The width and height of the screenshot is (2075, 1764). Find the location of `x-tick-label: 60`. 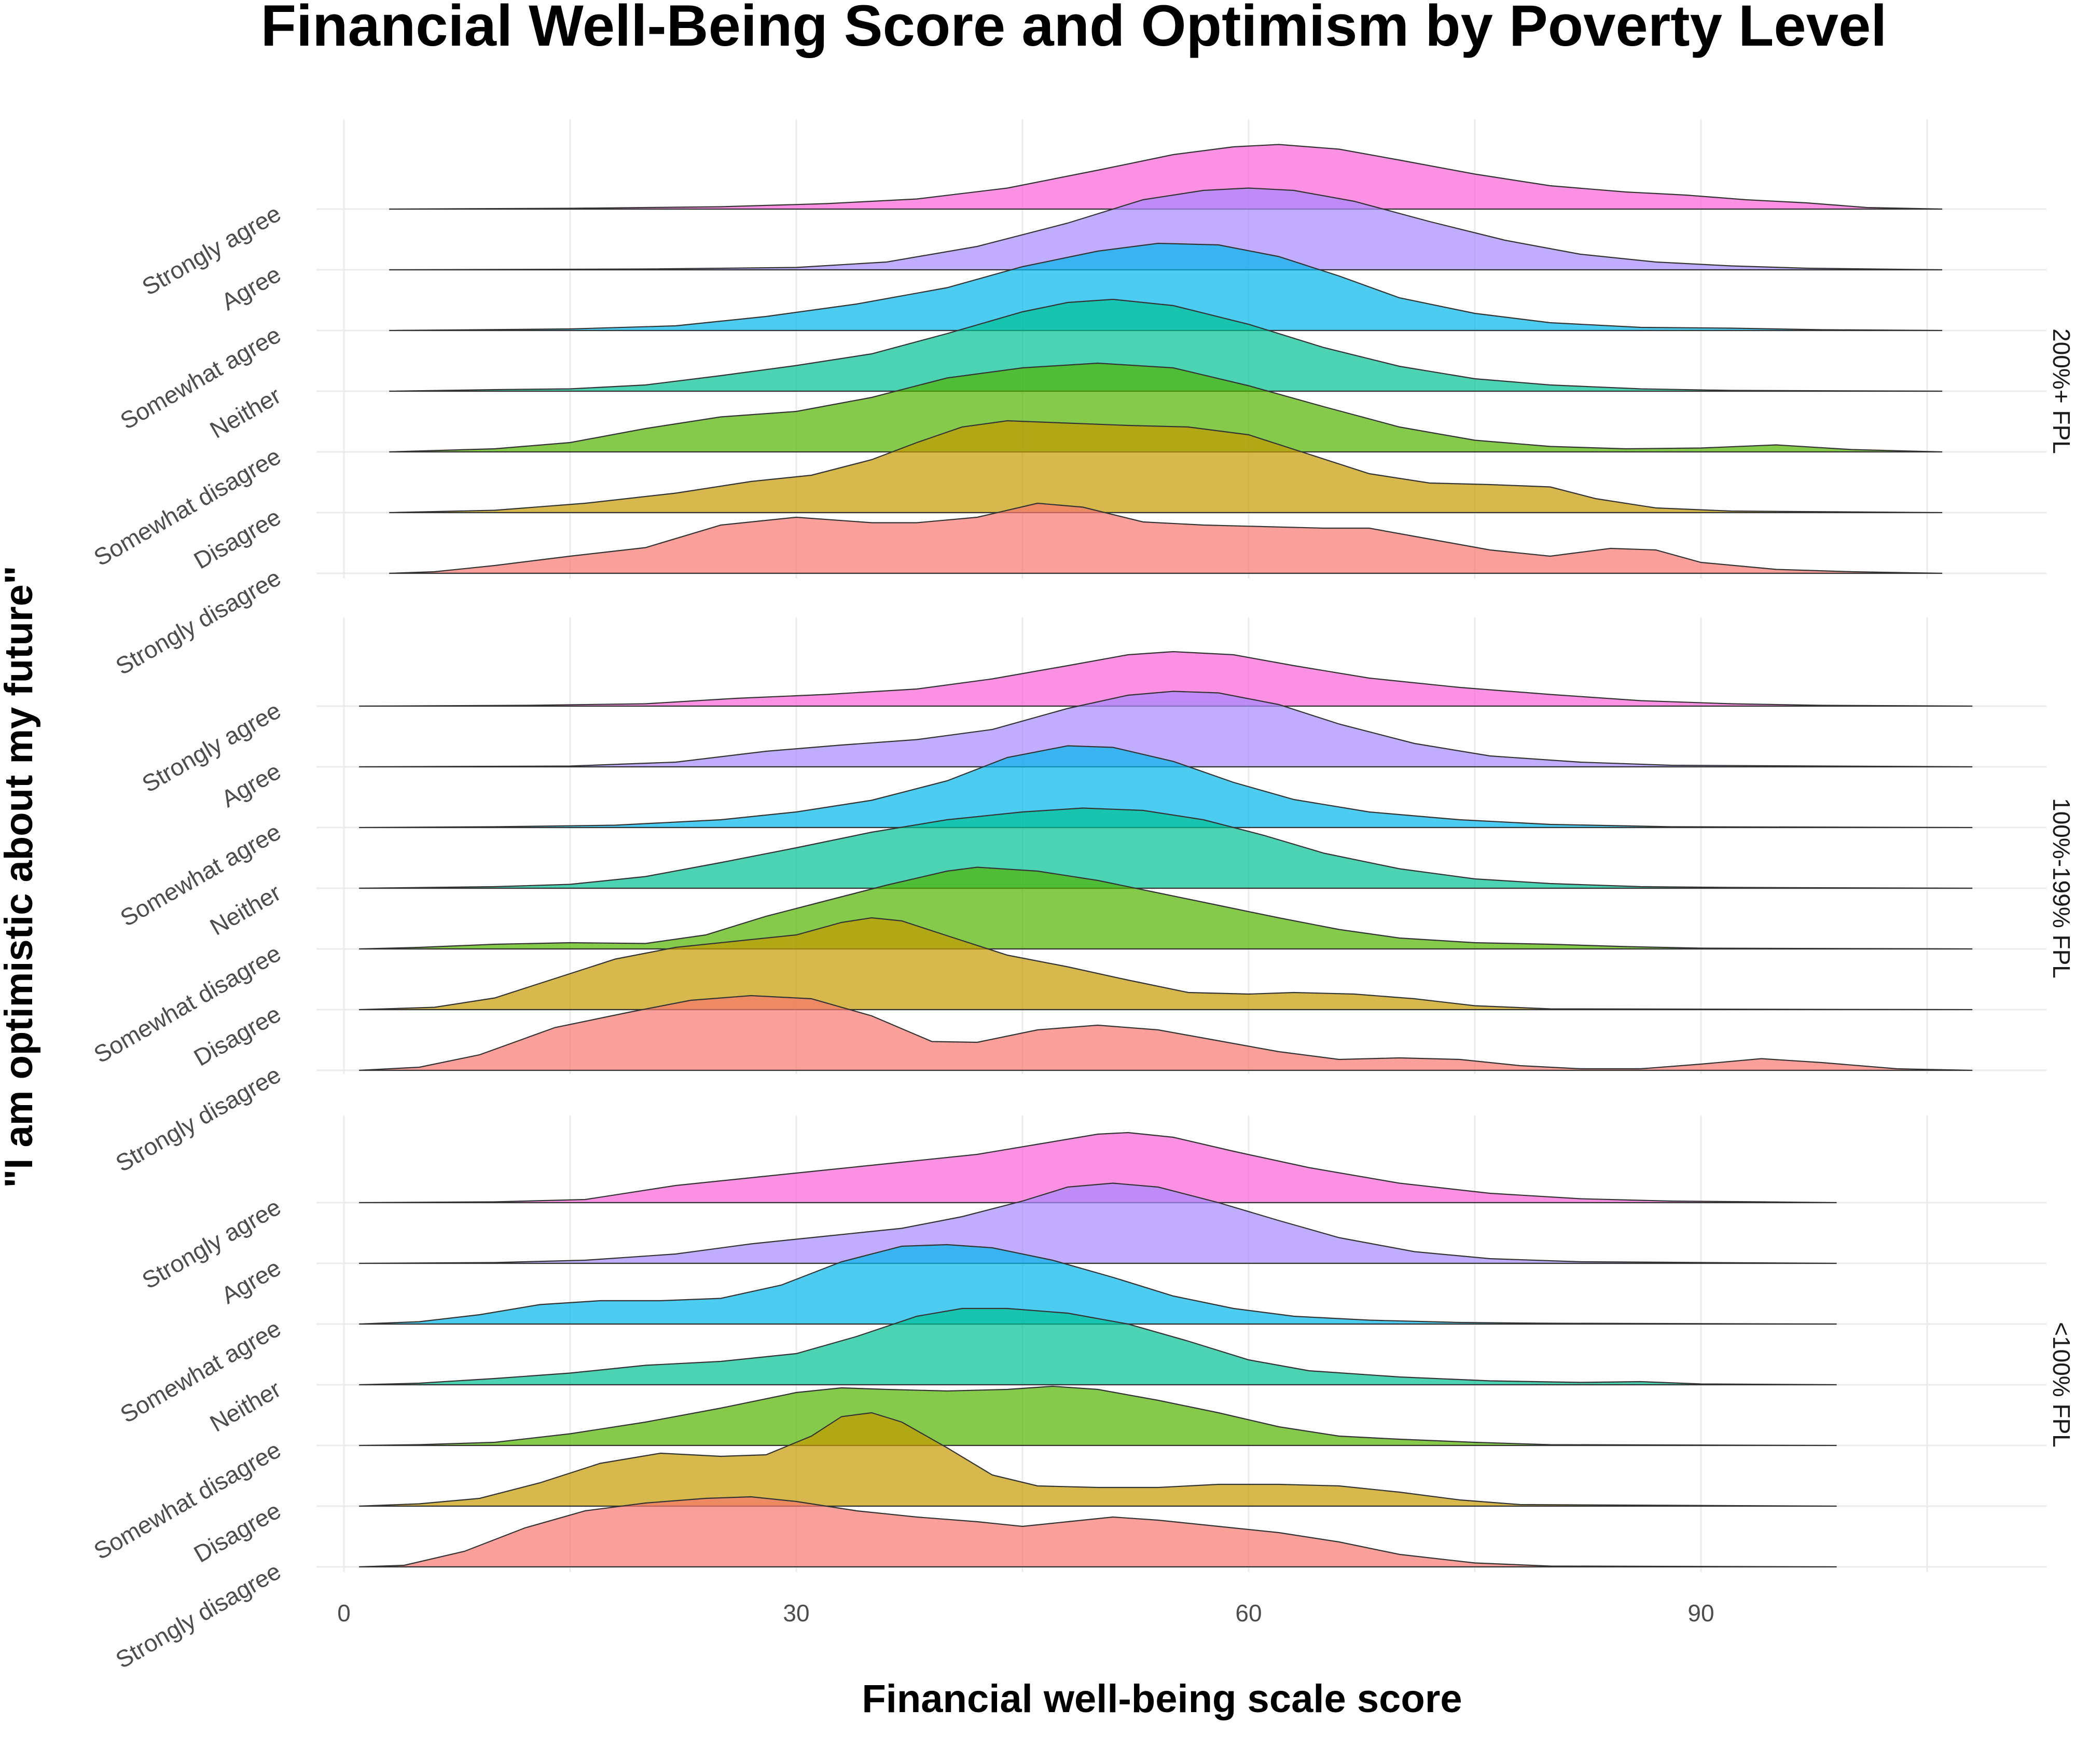

x-tick-label: 60 is located at coordinates (1248, 1613).